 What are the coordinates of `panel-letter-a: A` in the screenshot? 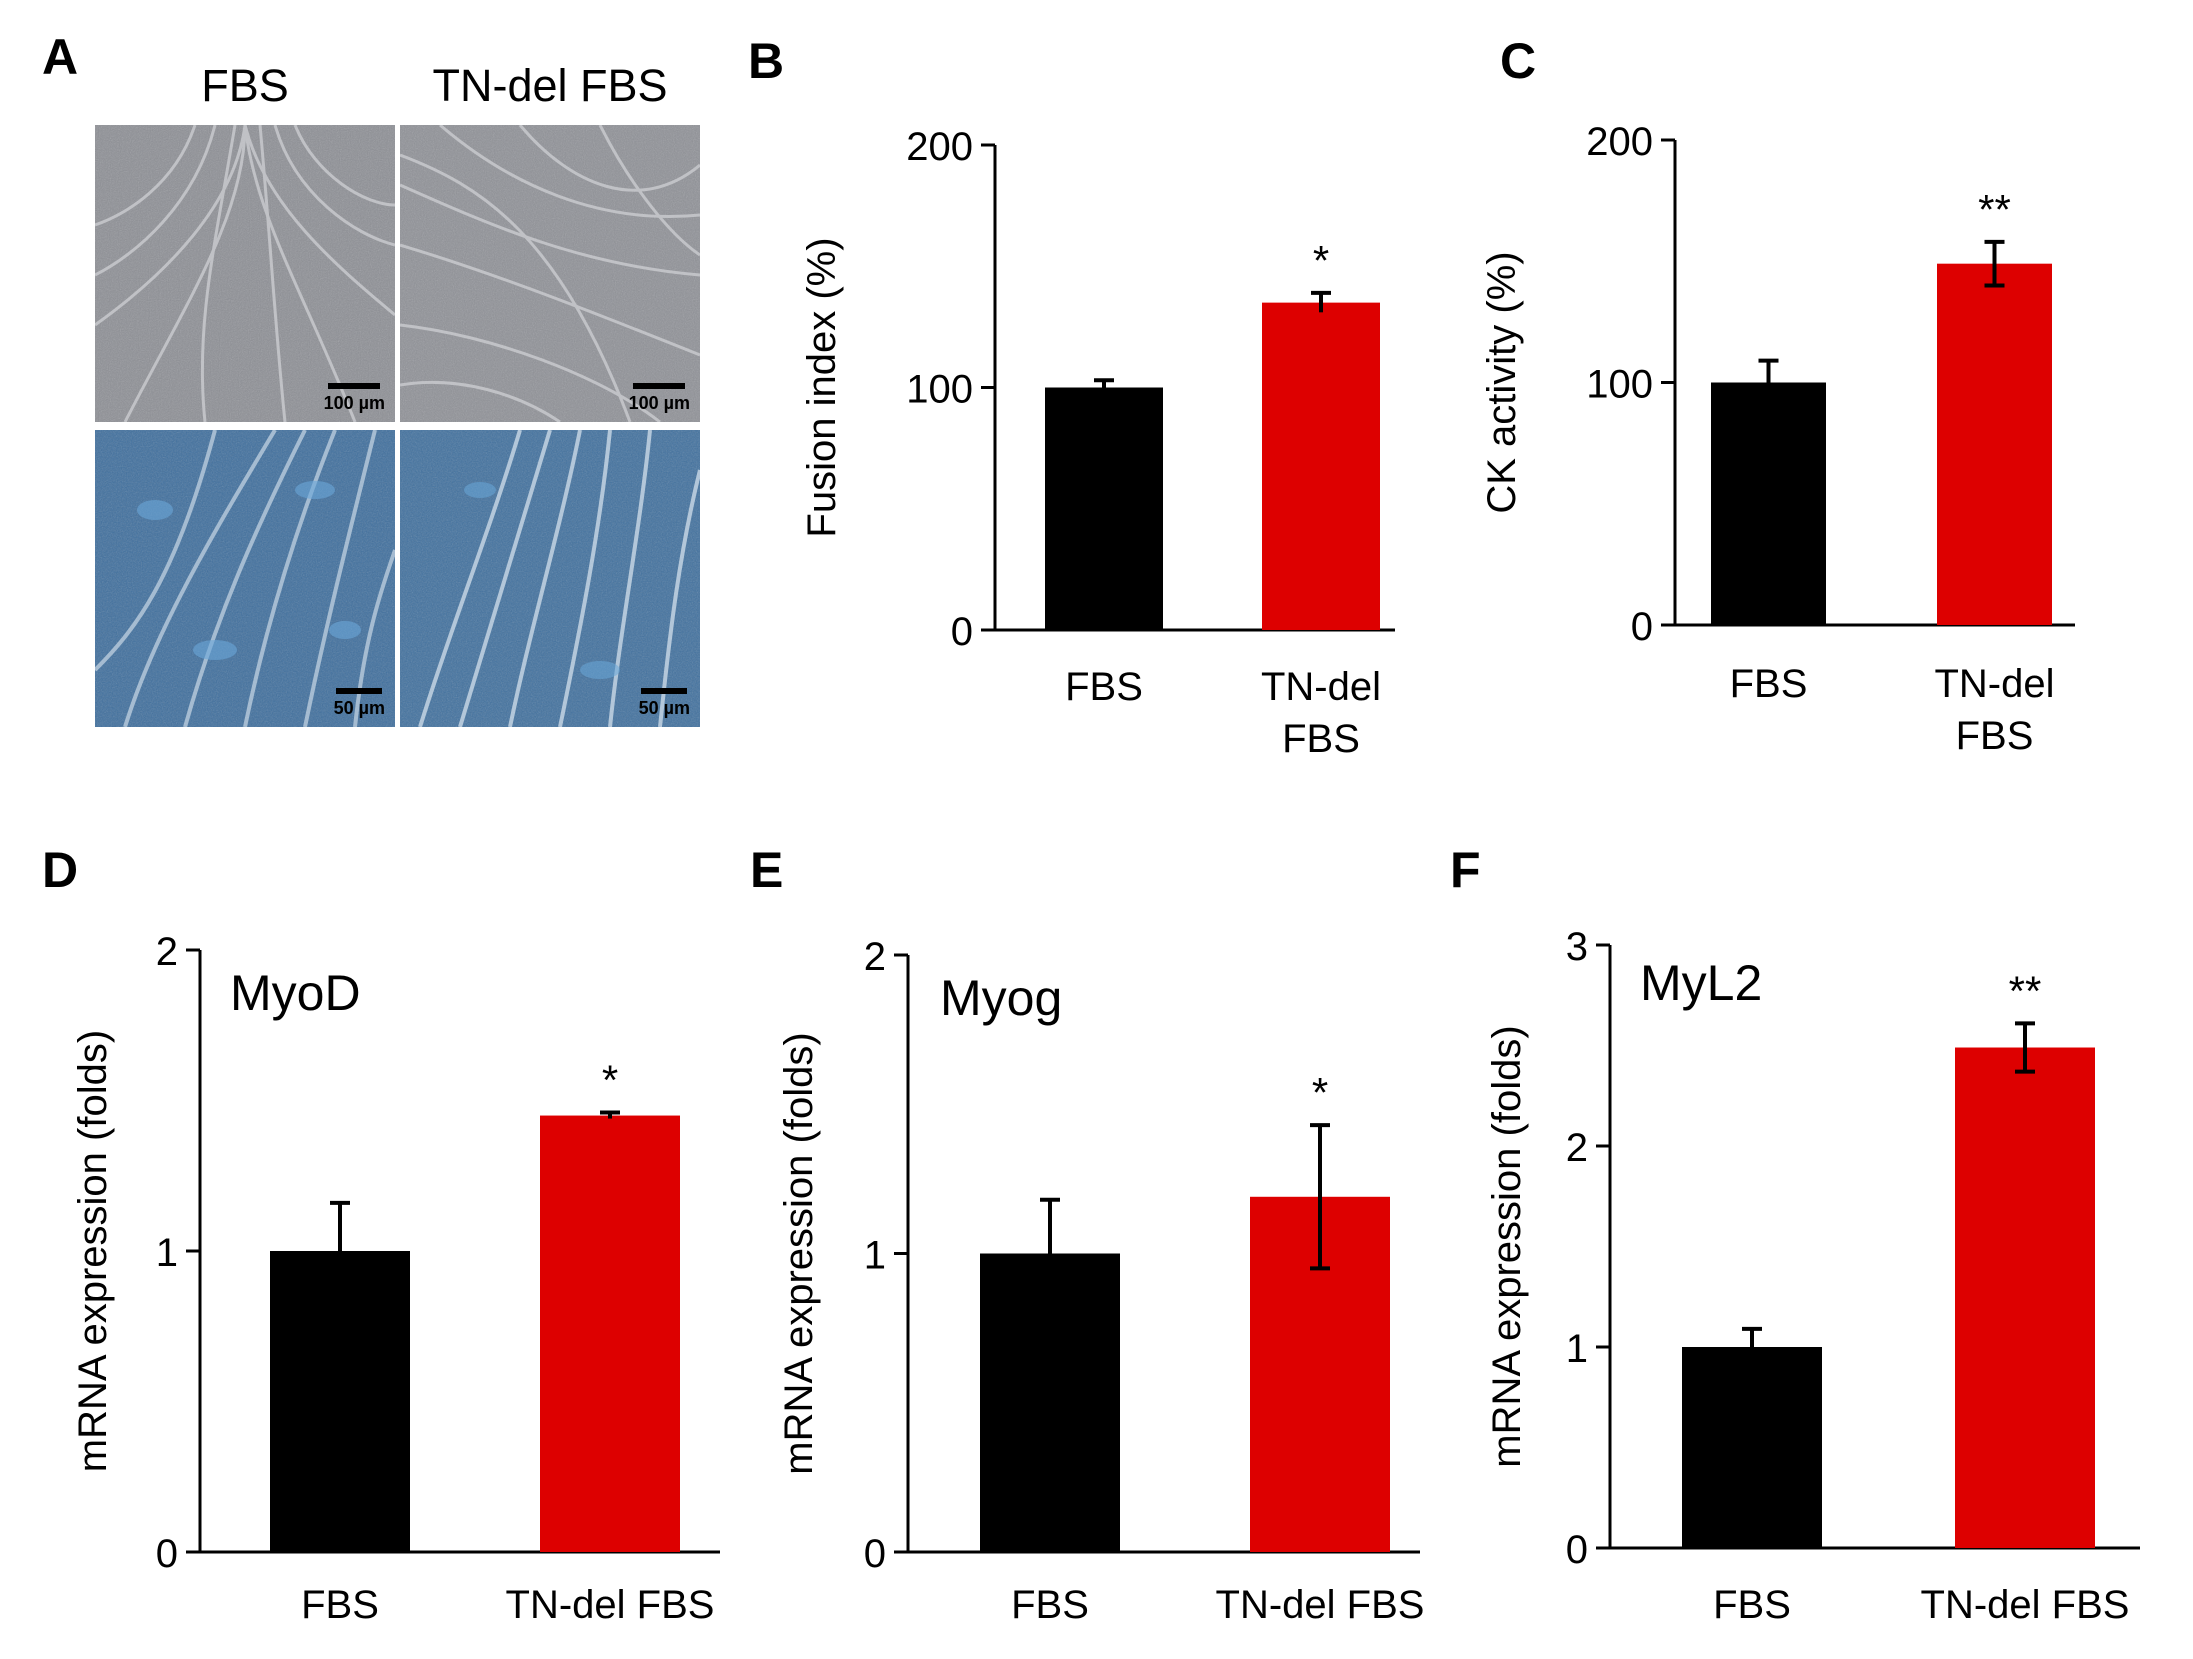 It's located at (60, 57).